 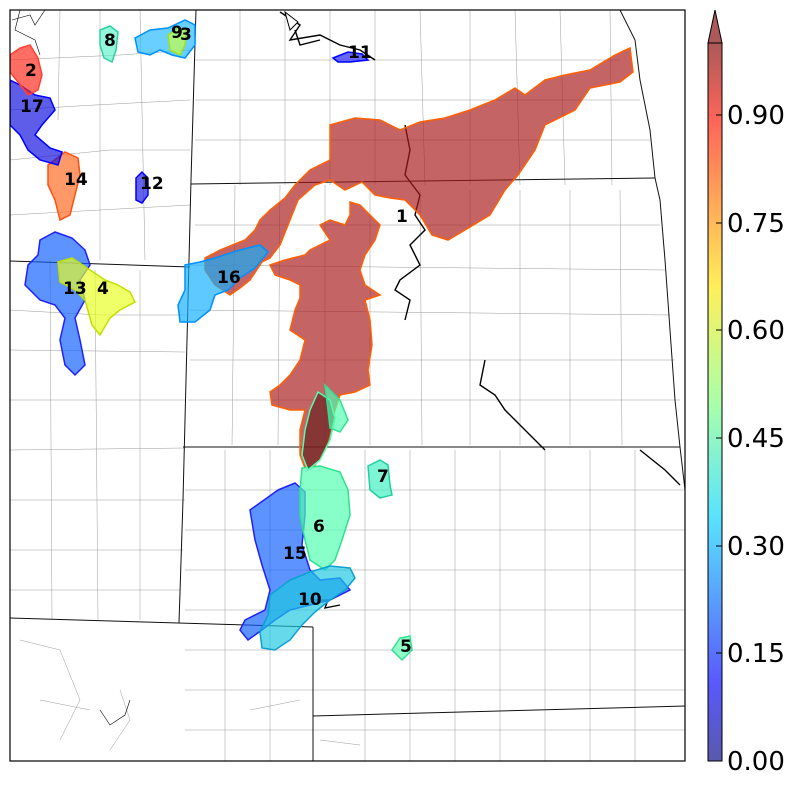 I want to click on colorbar-tick-4: 0.60, so click(x=756, y=331).